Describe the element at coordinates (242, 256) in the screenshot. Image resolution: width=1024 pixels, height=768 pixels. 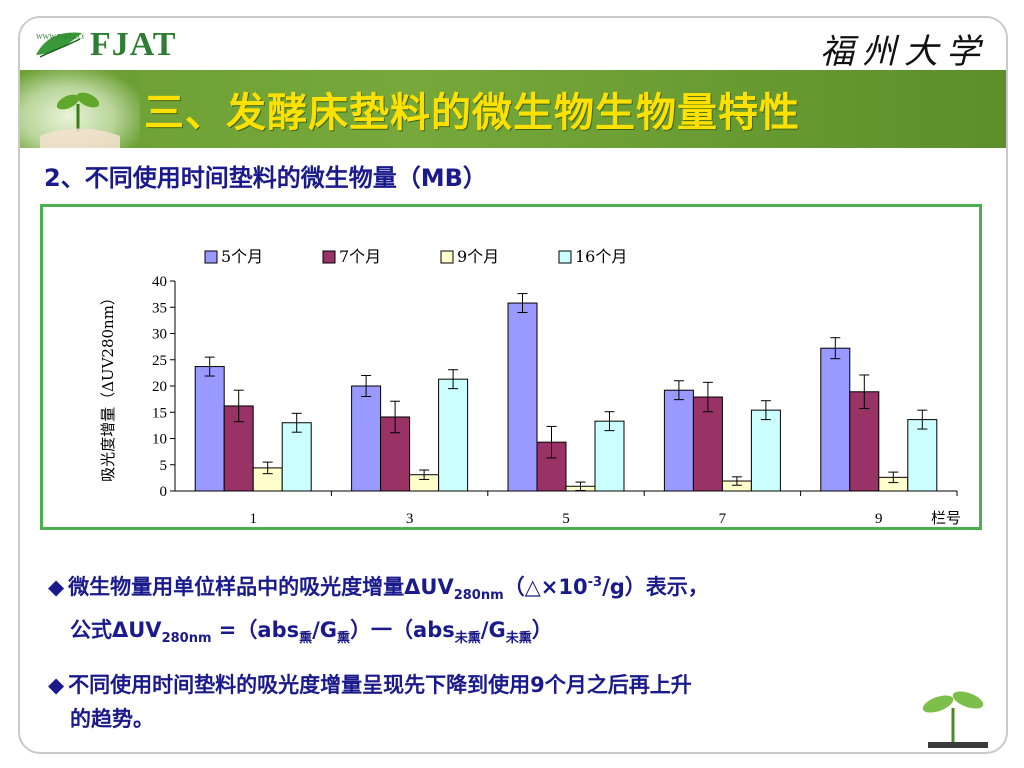
I see `legend-label: 5个月` at that location.